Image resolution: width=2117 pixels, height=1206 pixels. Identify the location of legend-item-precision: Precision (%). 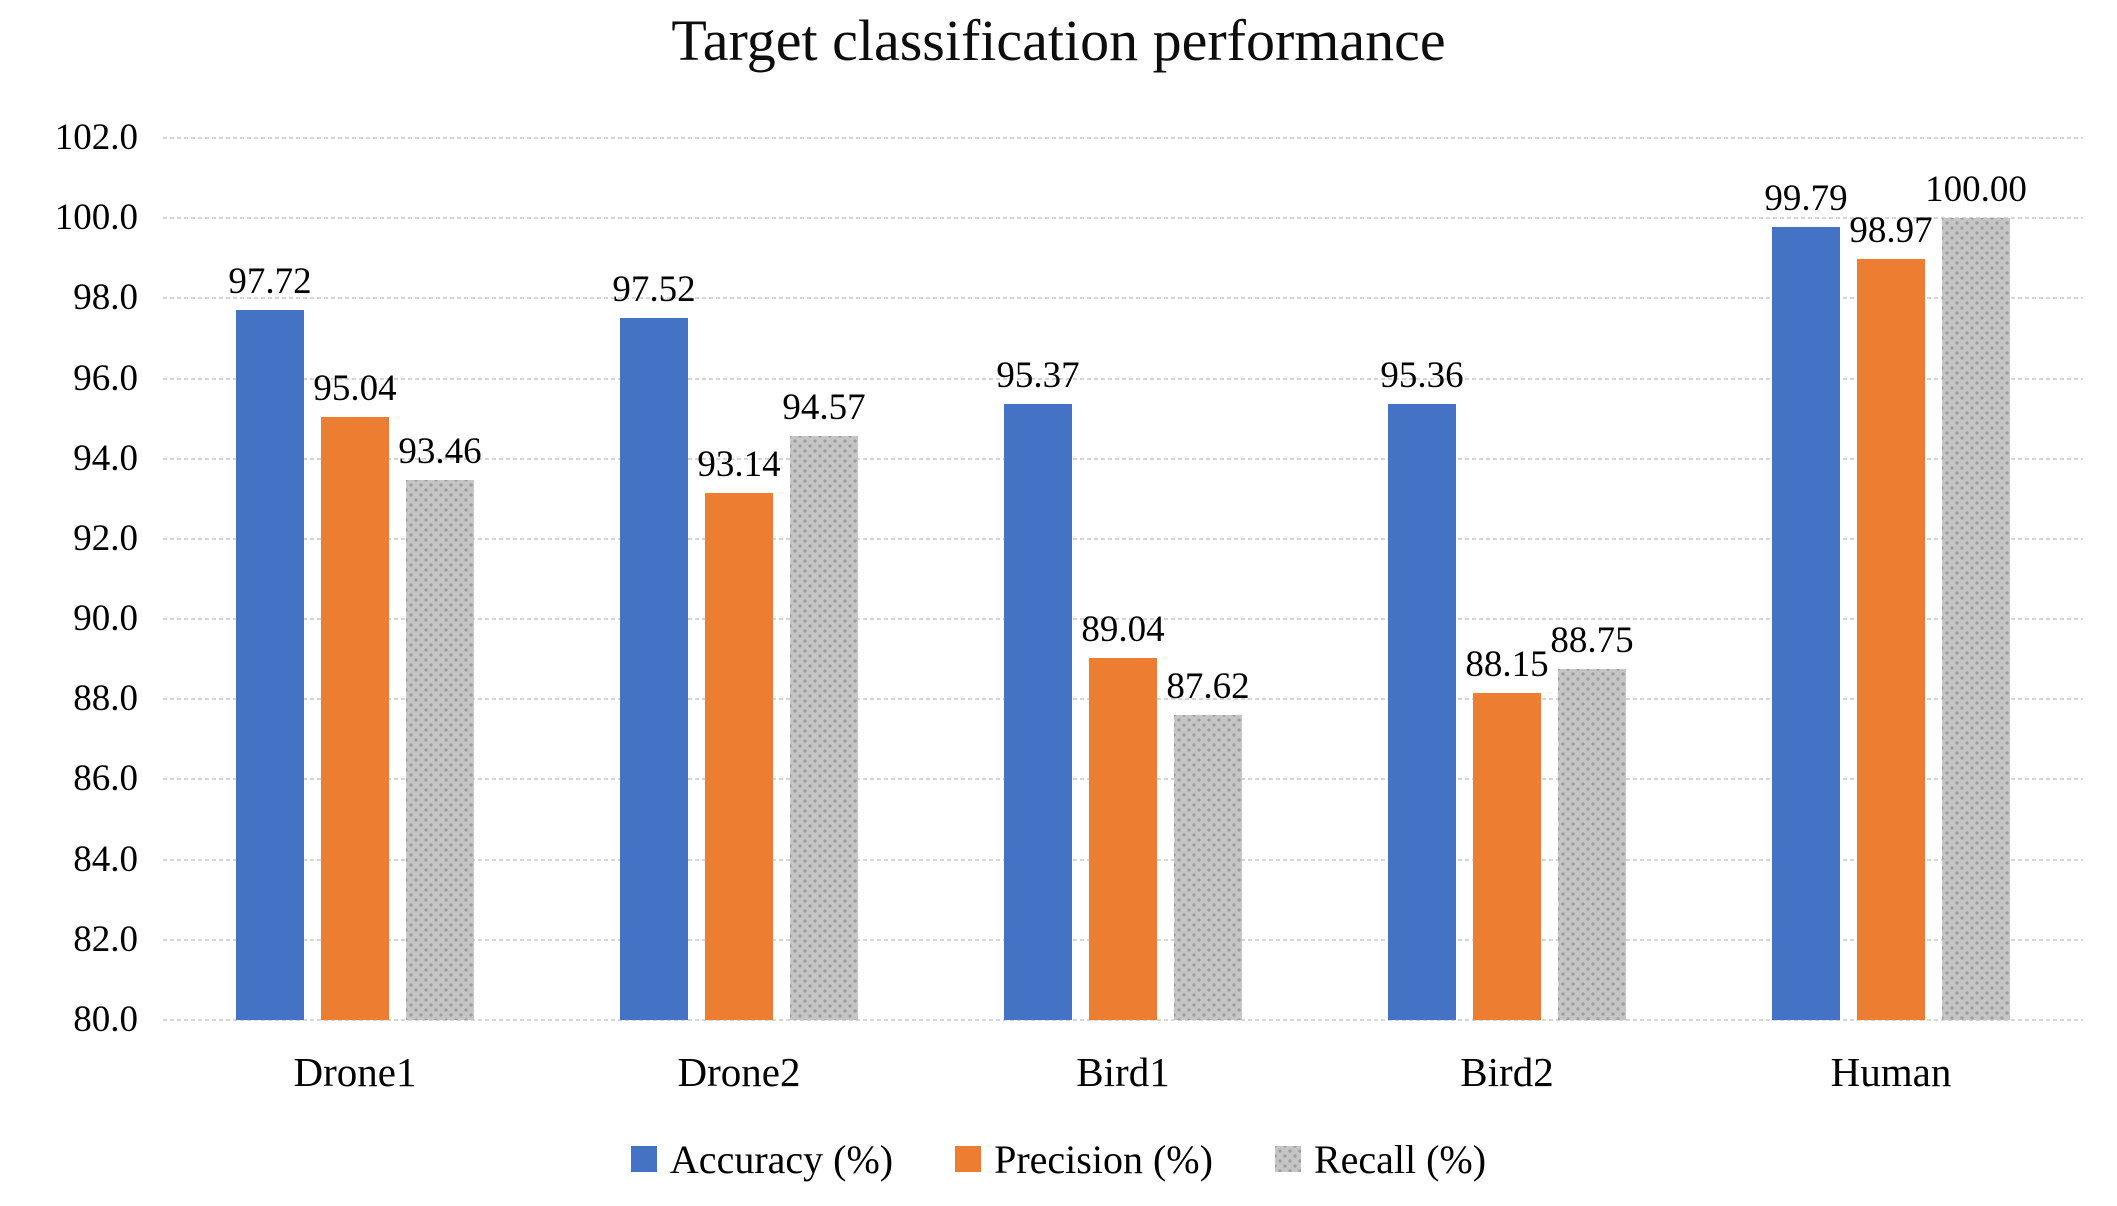
(1084, 1159).